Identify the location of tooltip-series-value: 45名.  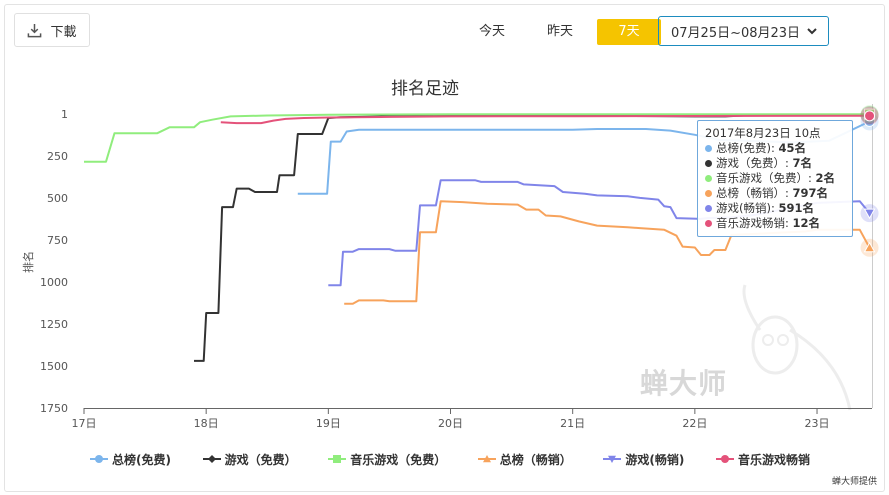
(792, 148).